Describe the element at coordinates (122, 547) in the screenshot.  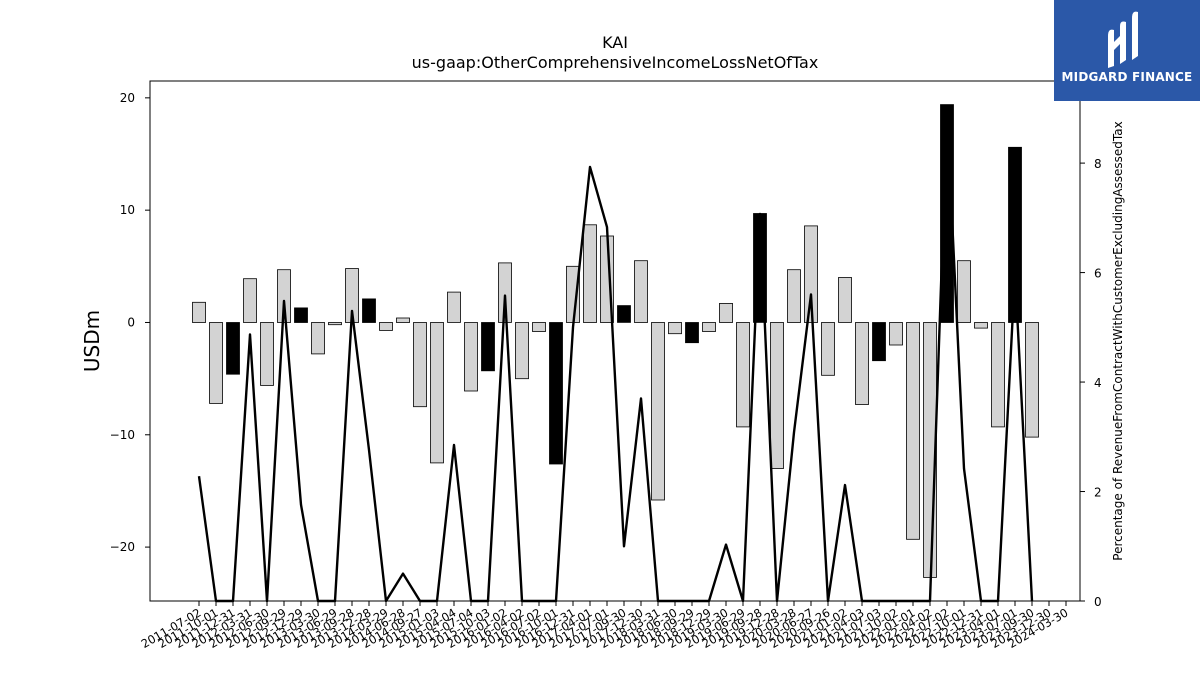
I see `left-tick-label: −20` at that location.